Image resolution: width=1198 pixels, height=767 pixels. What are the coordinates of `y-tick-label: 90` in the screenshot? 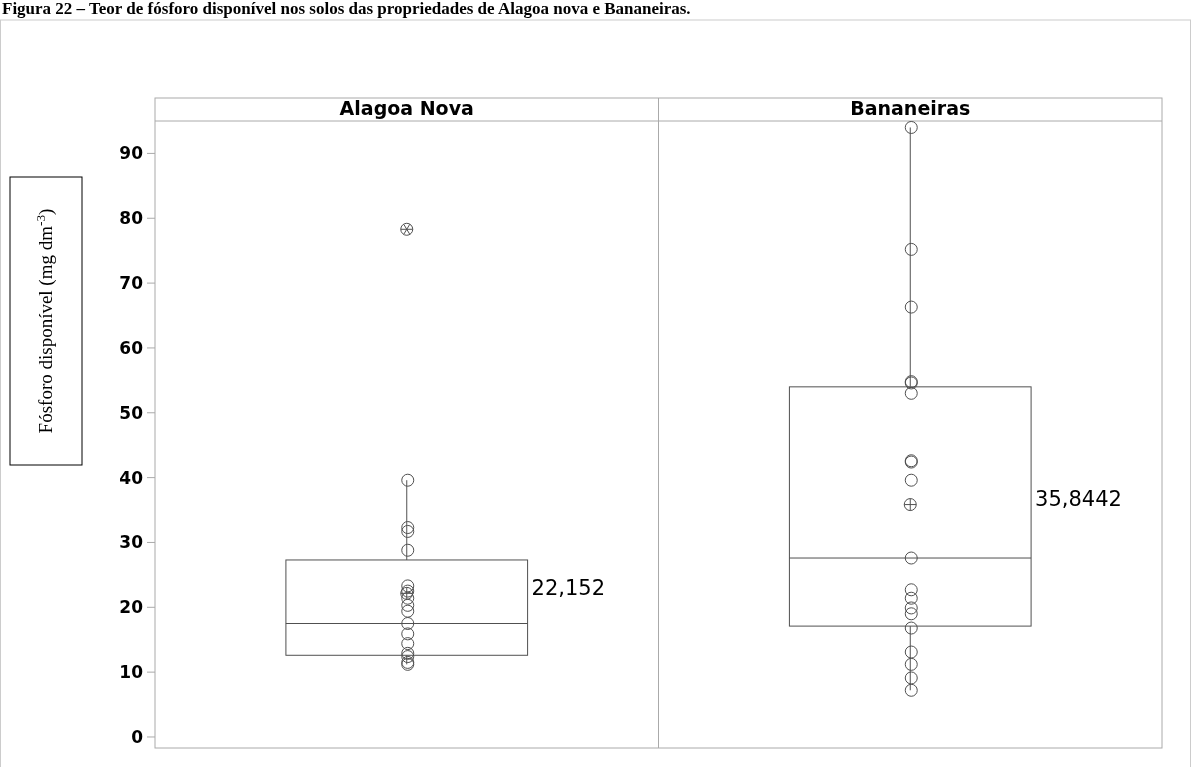 It's located at (131, 153).